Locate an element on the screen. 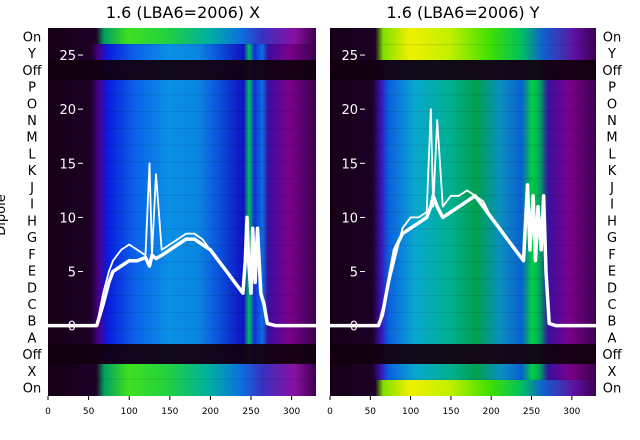 Image resolution: width=640 pixels, height=440 pixels. heatmap-y-bottom-off-band is located at coordinates (463, 354).